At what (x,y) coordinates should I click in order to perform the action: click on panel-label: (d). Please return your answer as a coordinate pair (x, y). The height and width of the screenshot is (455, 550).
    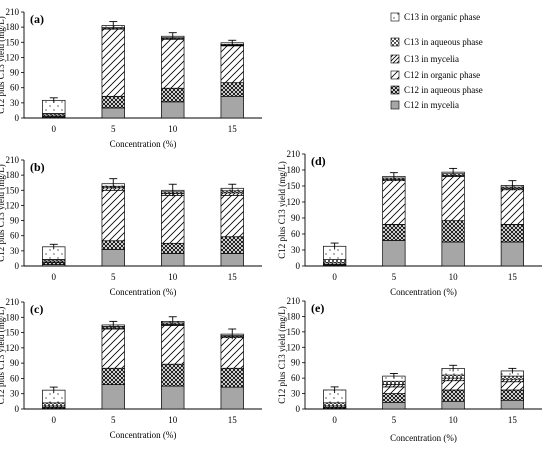
    Looking at the image, I should click on (318, 161).